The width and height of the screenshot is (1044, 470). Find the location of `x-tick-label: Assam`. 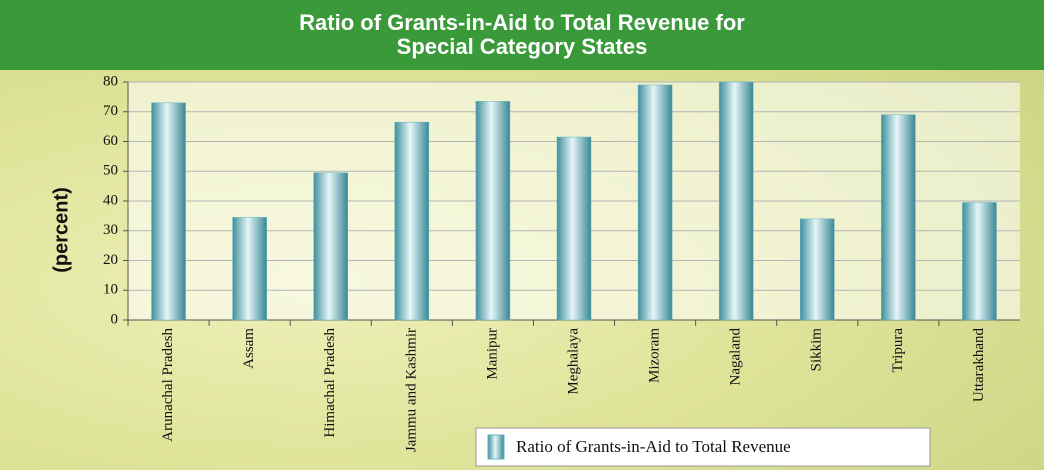

x-tick-label: Assam is located at coordinates (249, 348).